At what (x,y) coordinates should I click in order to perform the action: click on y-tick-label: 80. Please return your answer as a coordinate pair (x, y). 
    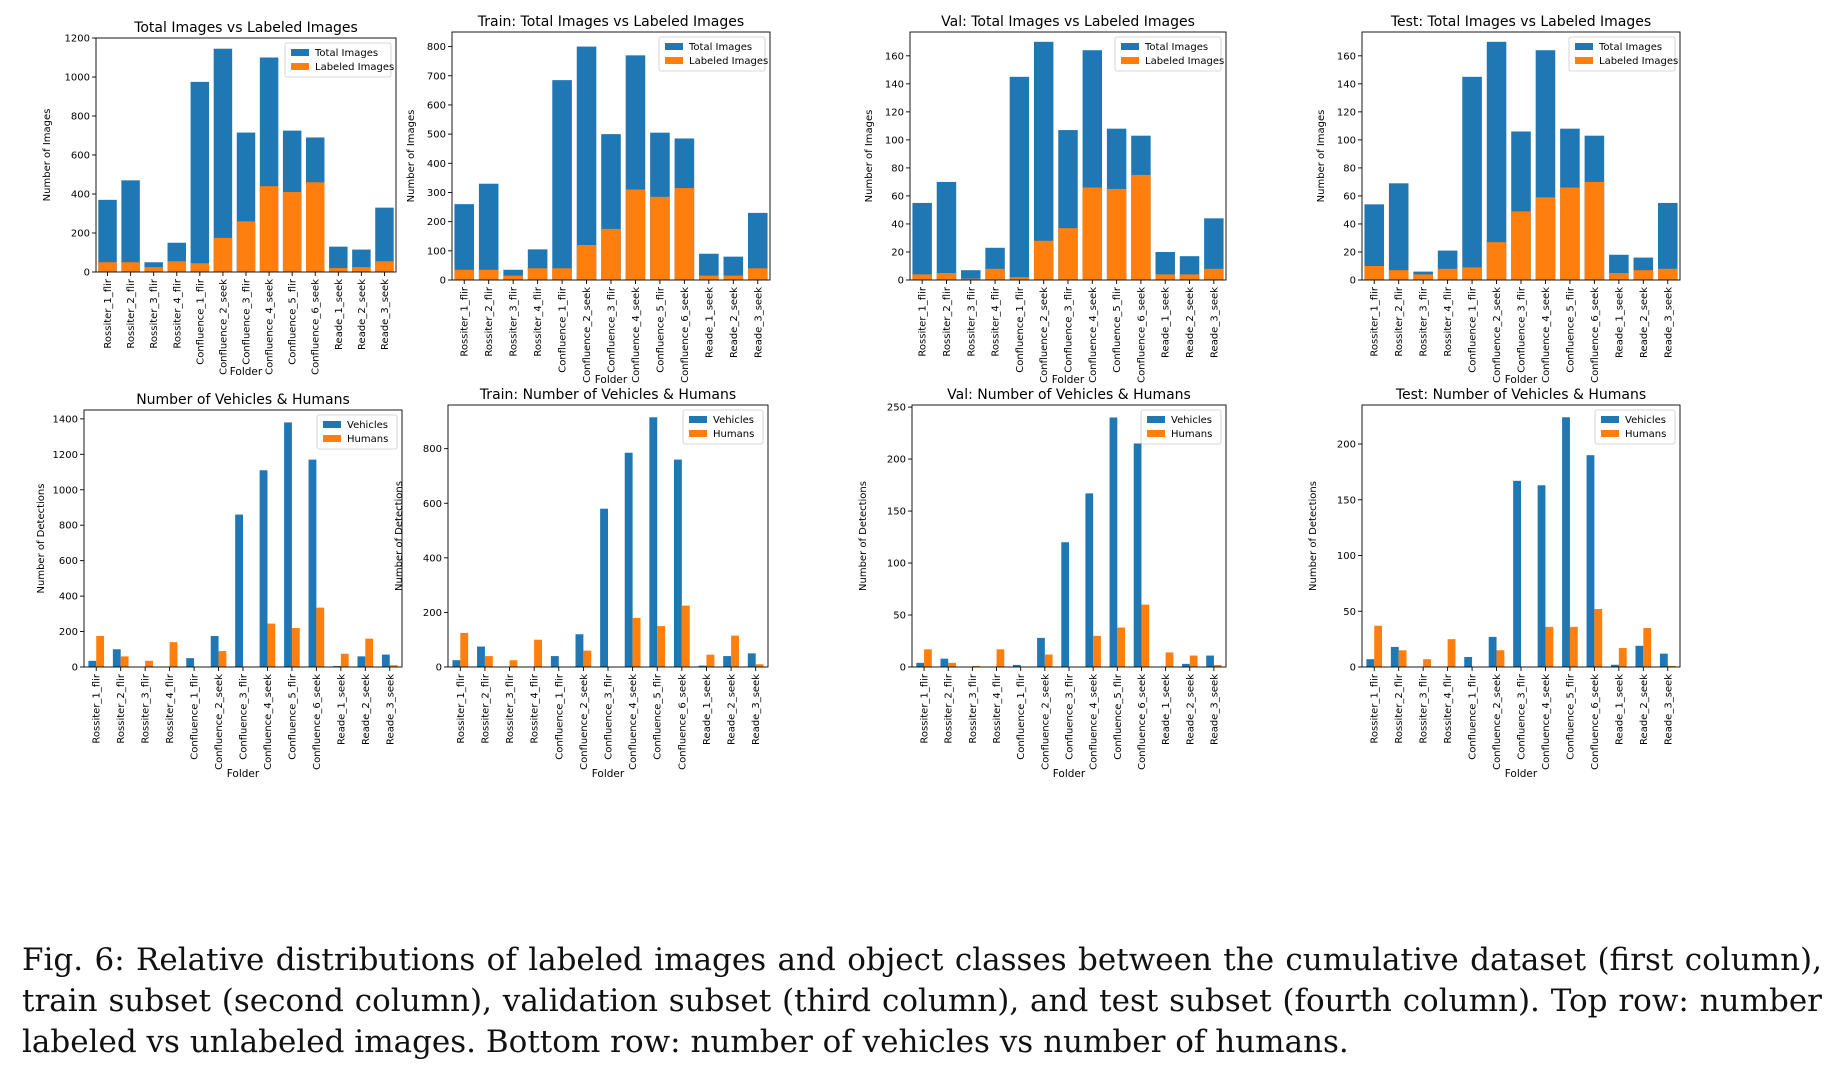
    Looking at the image, I should click on (897, 168).